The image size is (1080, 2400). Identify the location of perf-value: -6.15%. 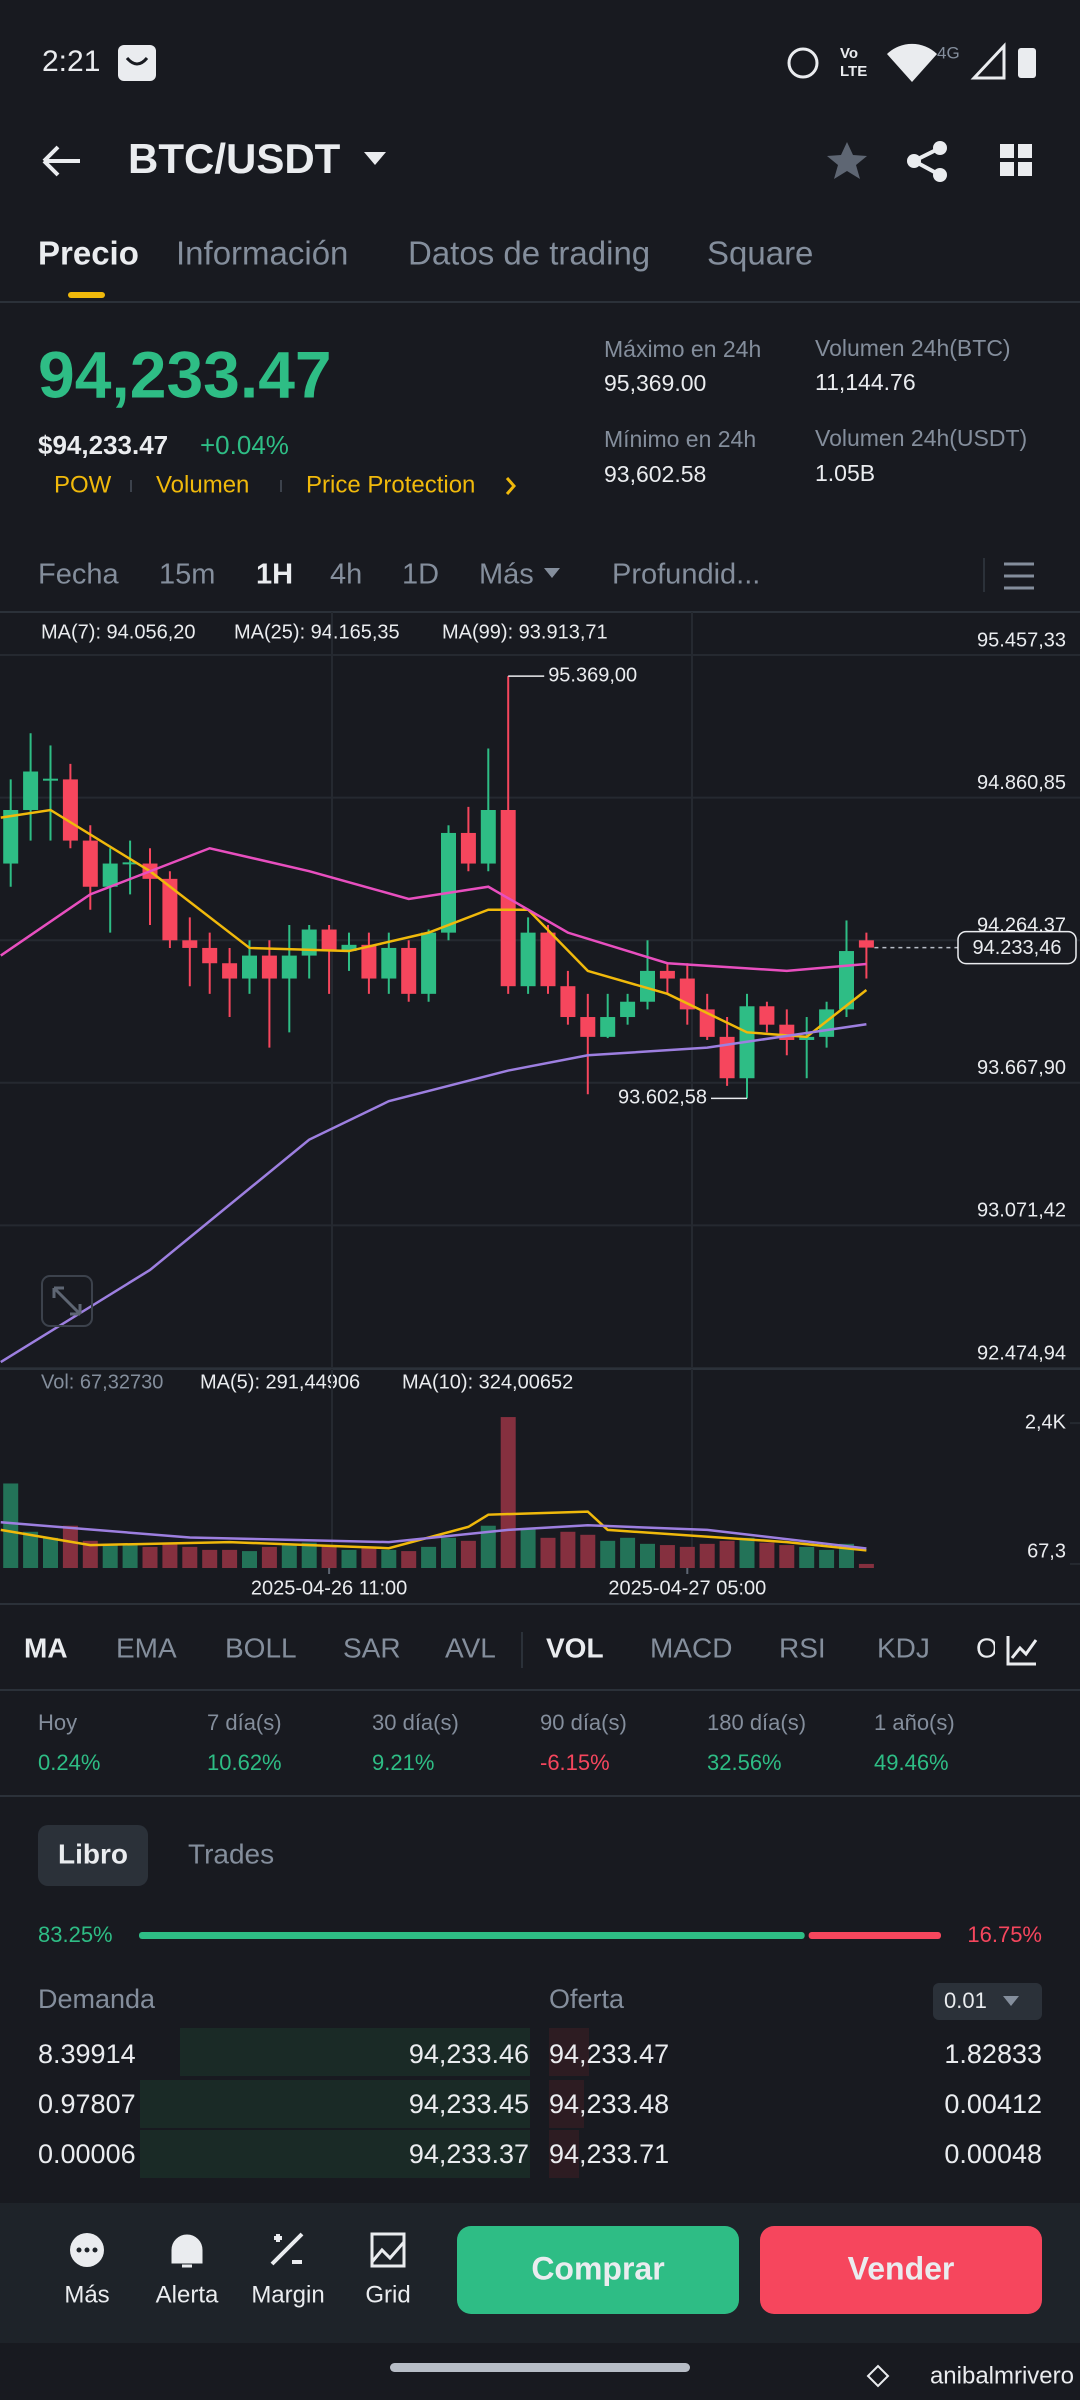
(575, 1762).